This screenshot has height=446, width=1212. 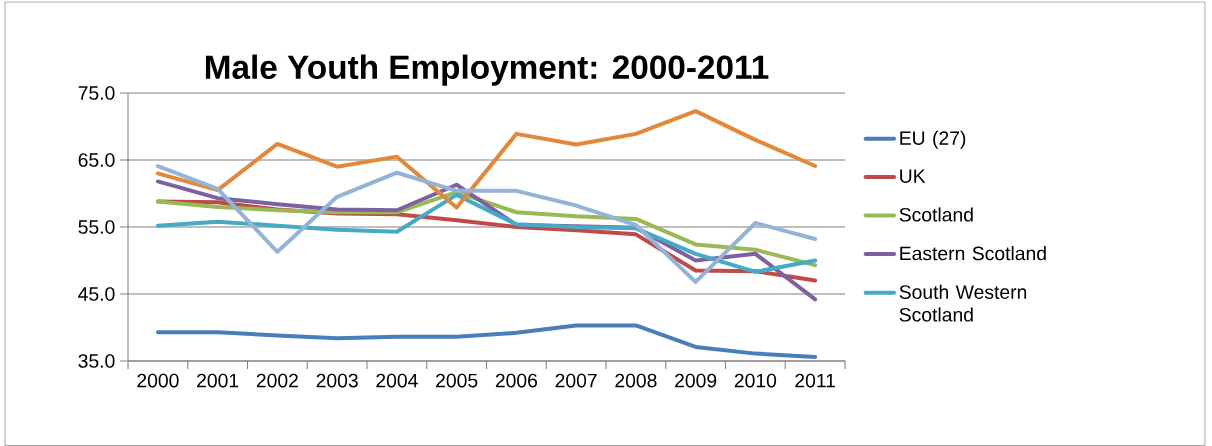 What do you see at coordinates (96, 160) in the screenshot?
I see `y-tick-label: 65.0` at bounding box center [96, 160].